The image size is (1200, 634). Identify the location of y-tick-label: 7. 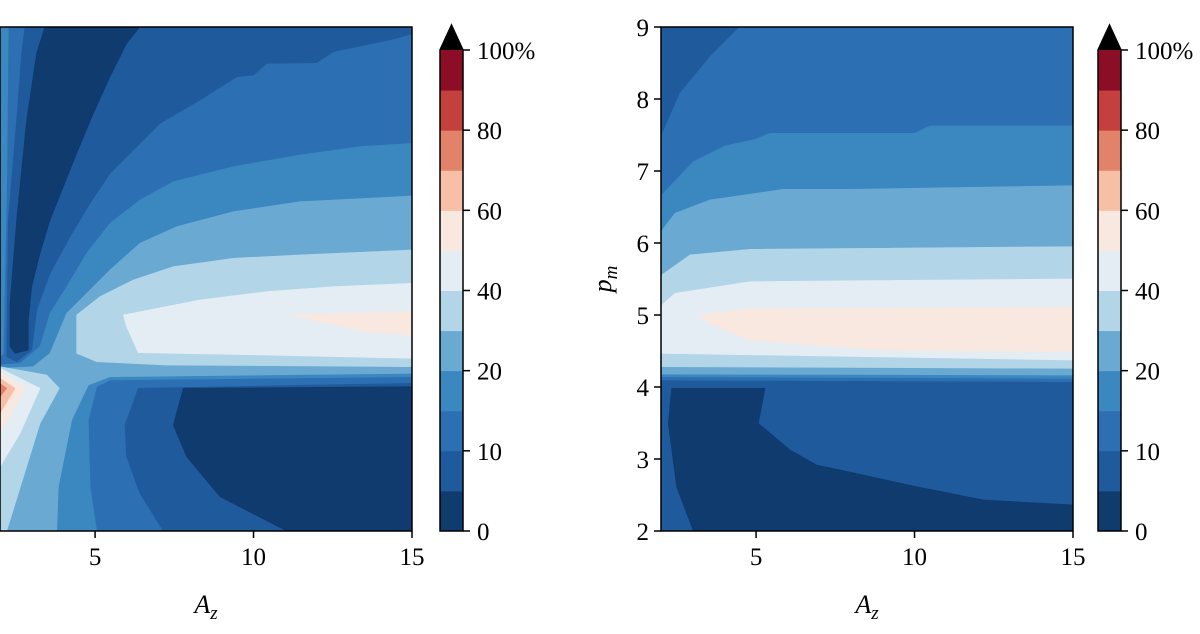
(643, 172).